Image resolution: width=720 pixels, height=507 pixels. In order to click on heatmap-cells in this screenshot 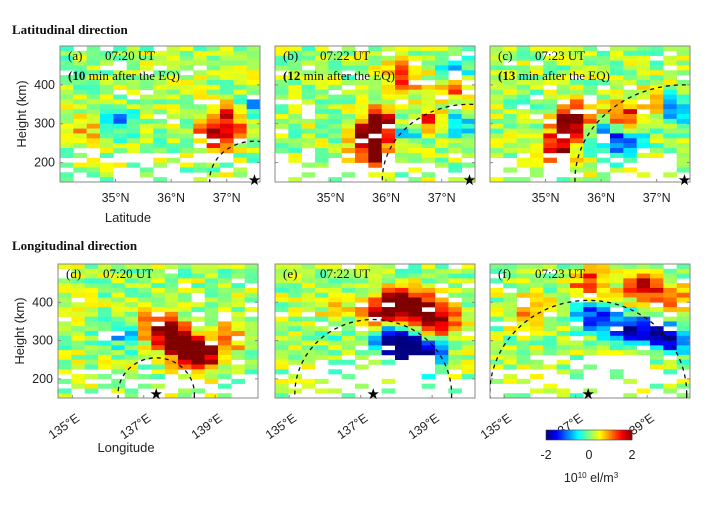, I will do `click(375, 114)`.